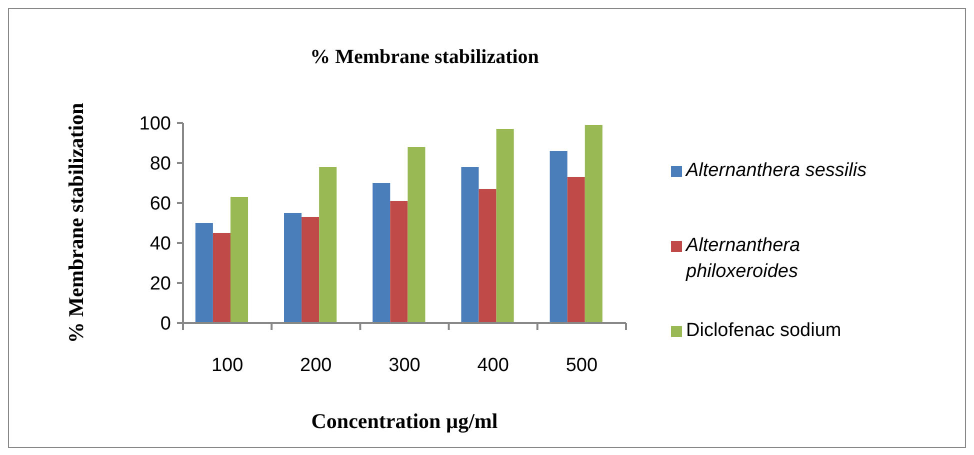 The width and height of the screenshot is (974, 455). I want to click on x-tick-label: 400, so click(493, 365).